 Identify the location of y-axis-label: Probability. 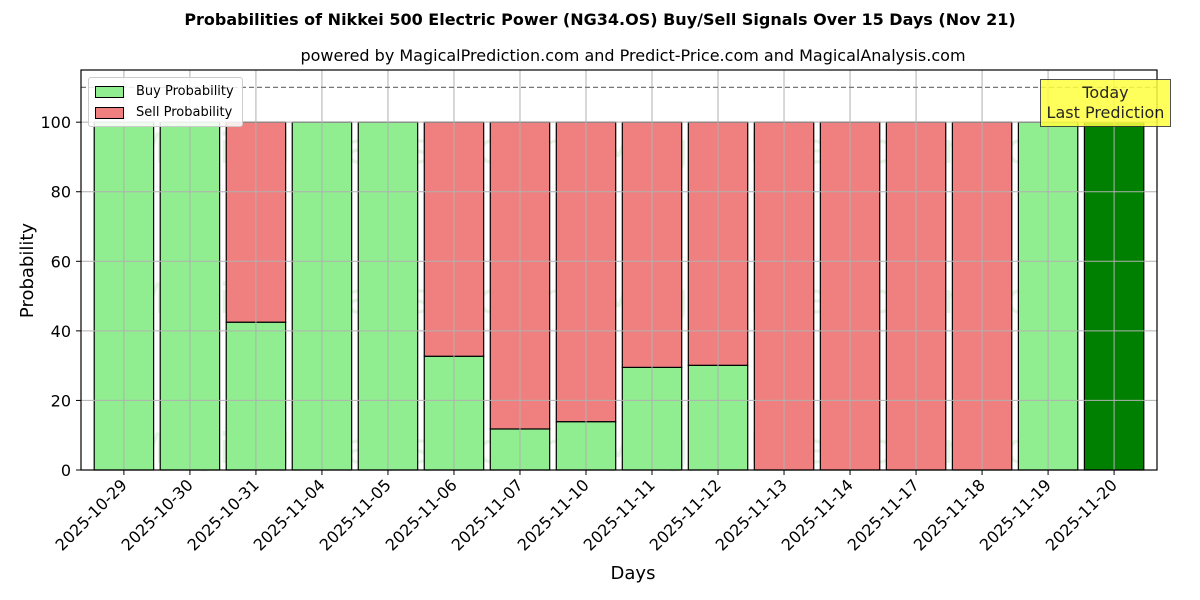
(28, 270).